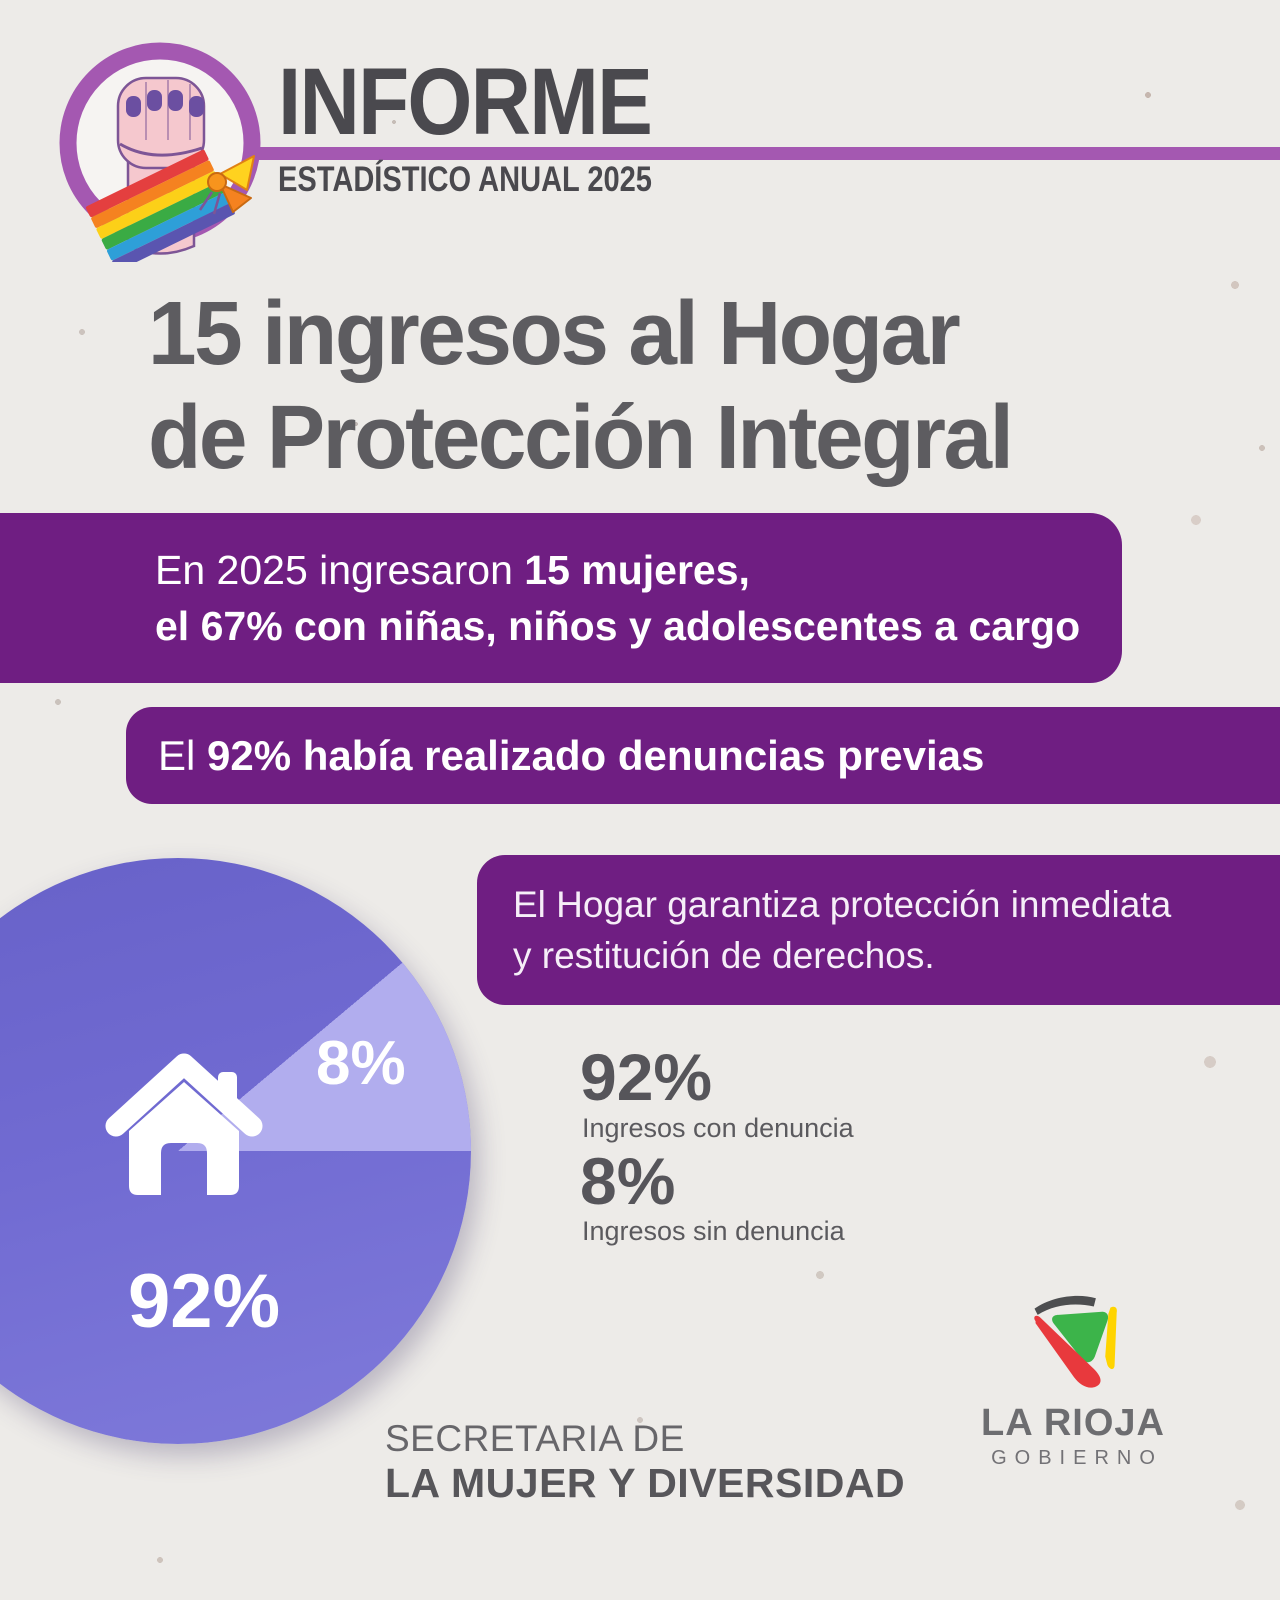 This screenshot has width=1280, height=1600. I want to click on banner3-line2: y restitución de derechos., so click(724, 955).